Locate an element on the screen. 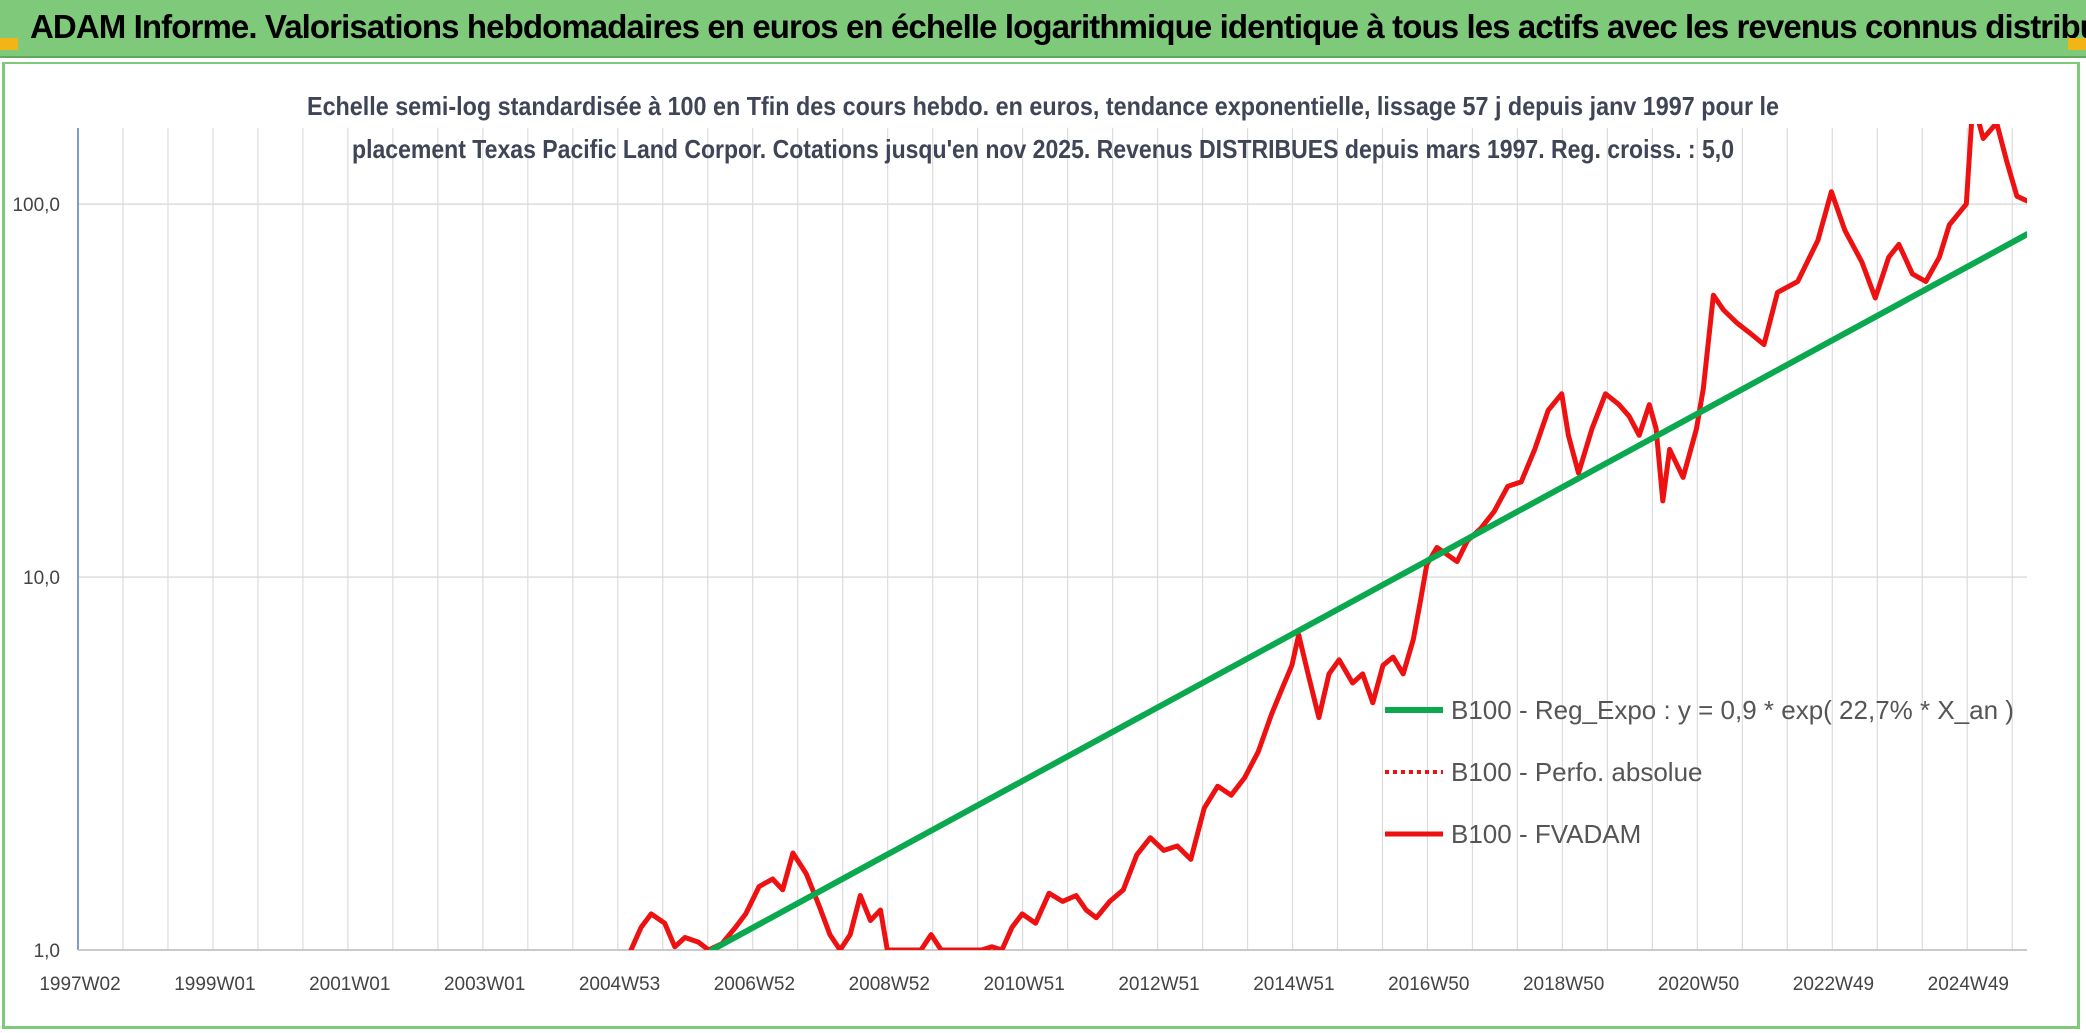 The height and width of the screenshot is (1033, 2086). x-tick-label: 2003W01 is located at coordinates (484, 984).